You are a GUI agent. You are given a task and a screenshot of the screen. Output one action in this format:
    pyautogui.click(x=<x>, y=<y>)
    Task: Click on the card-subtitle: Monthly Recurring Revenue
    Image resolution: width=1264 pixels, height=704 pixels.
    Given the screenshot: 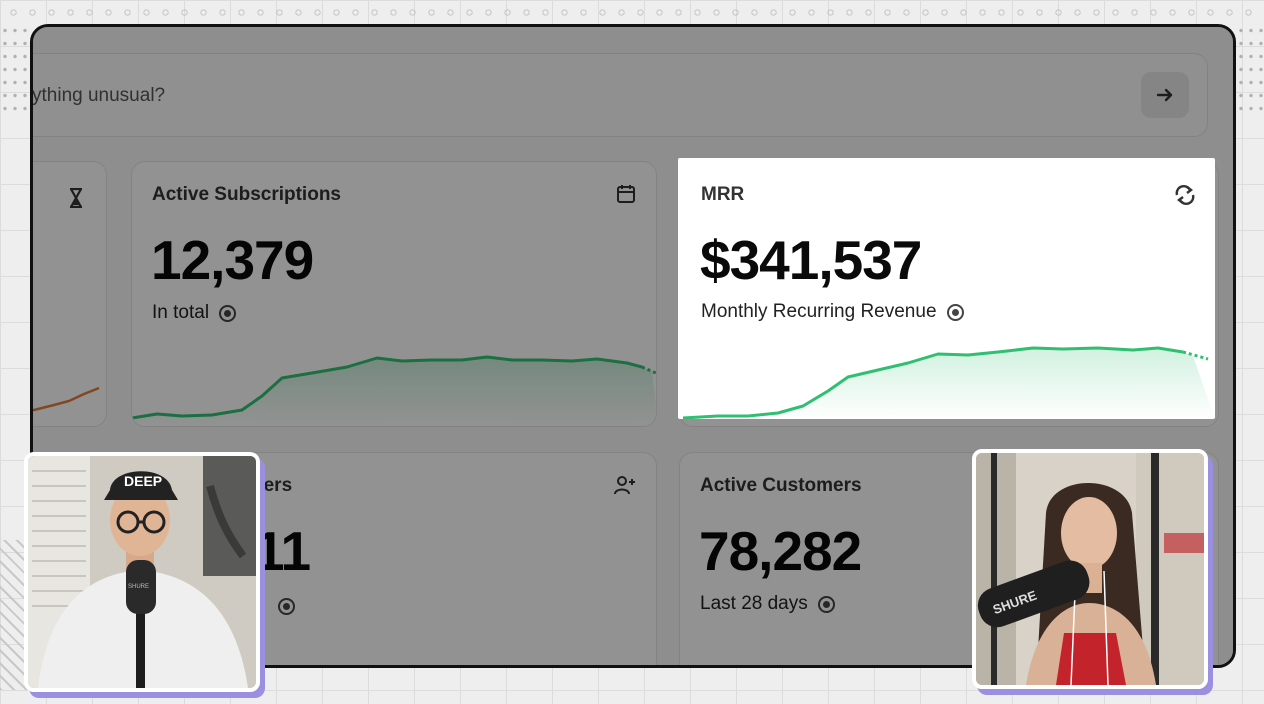 What is the action you would take?
    pyautogui.click(x=832, y=312)
    